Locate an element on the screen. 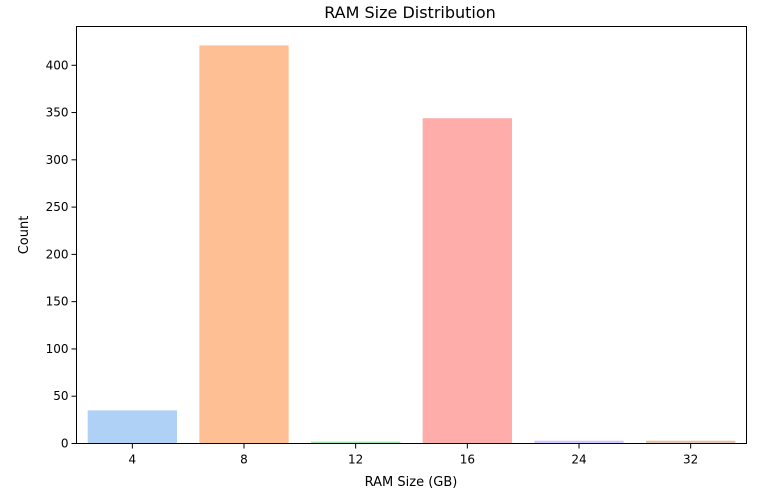 Image resolution: width=772 pixels, height=494 pixels. bar-24gb is located at coordinates (579, 442).